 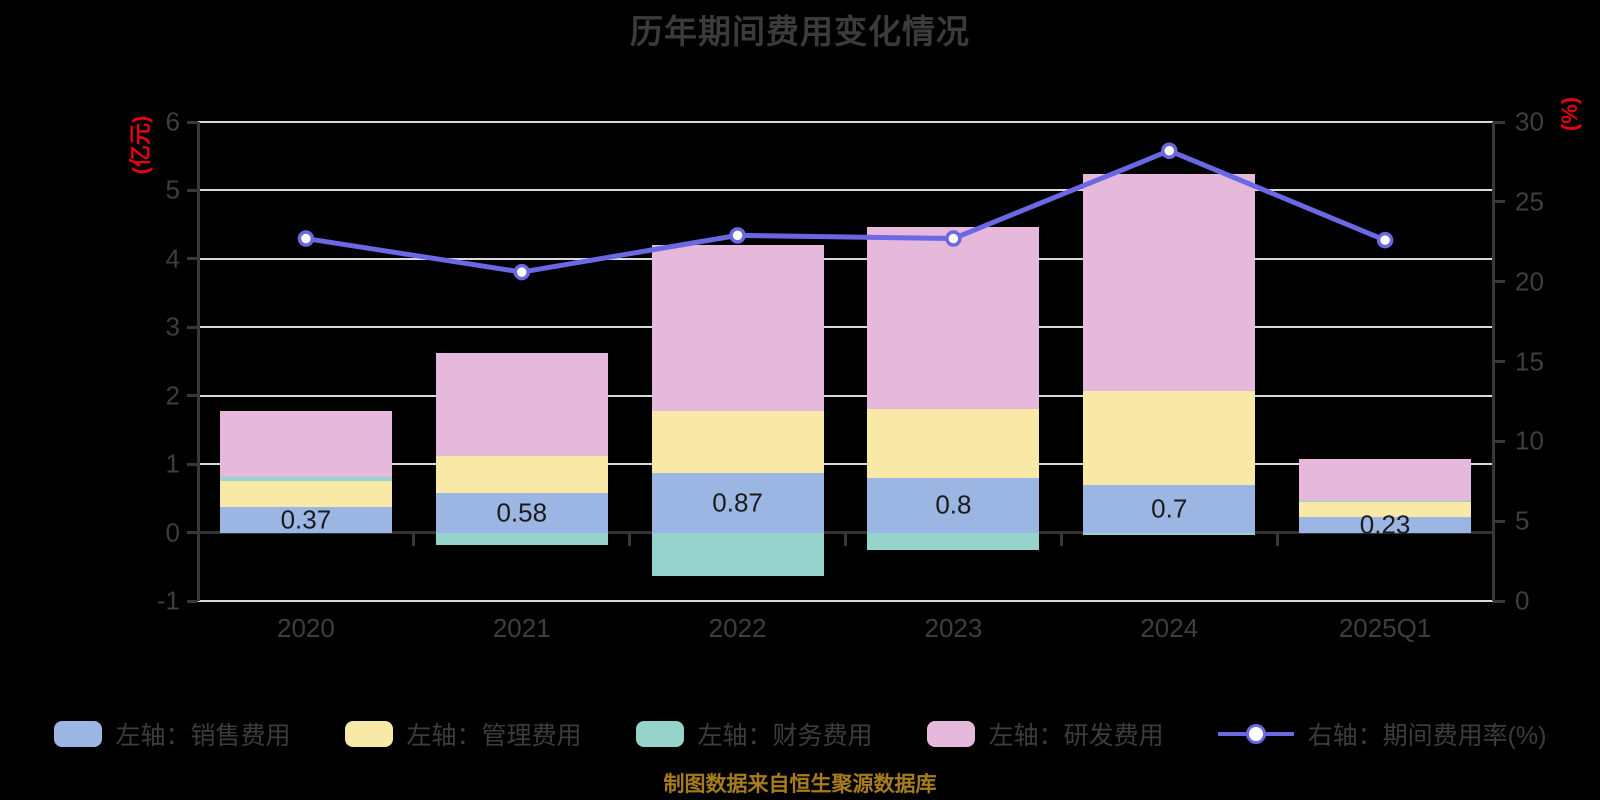 What do you see at coordinates (172, 463) in the screenshot?
I see `left-axis-tick-label: 1` at bounding box center [172, 463].